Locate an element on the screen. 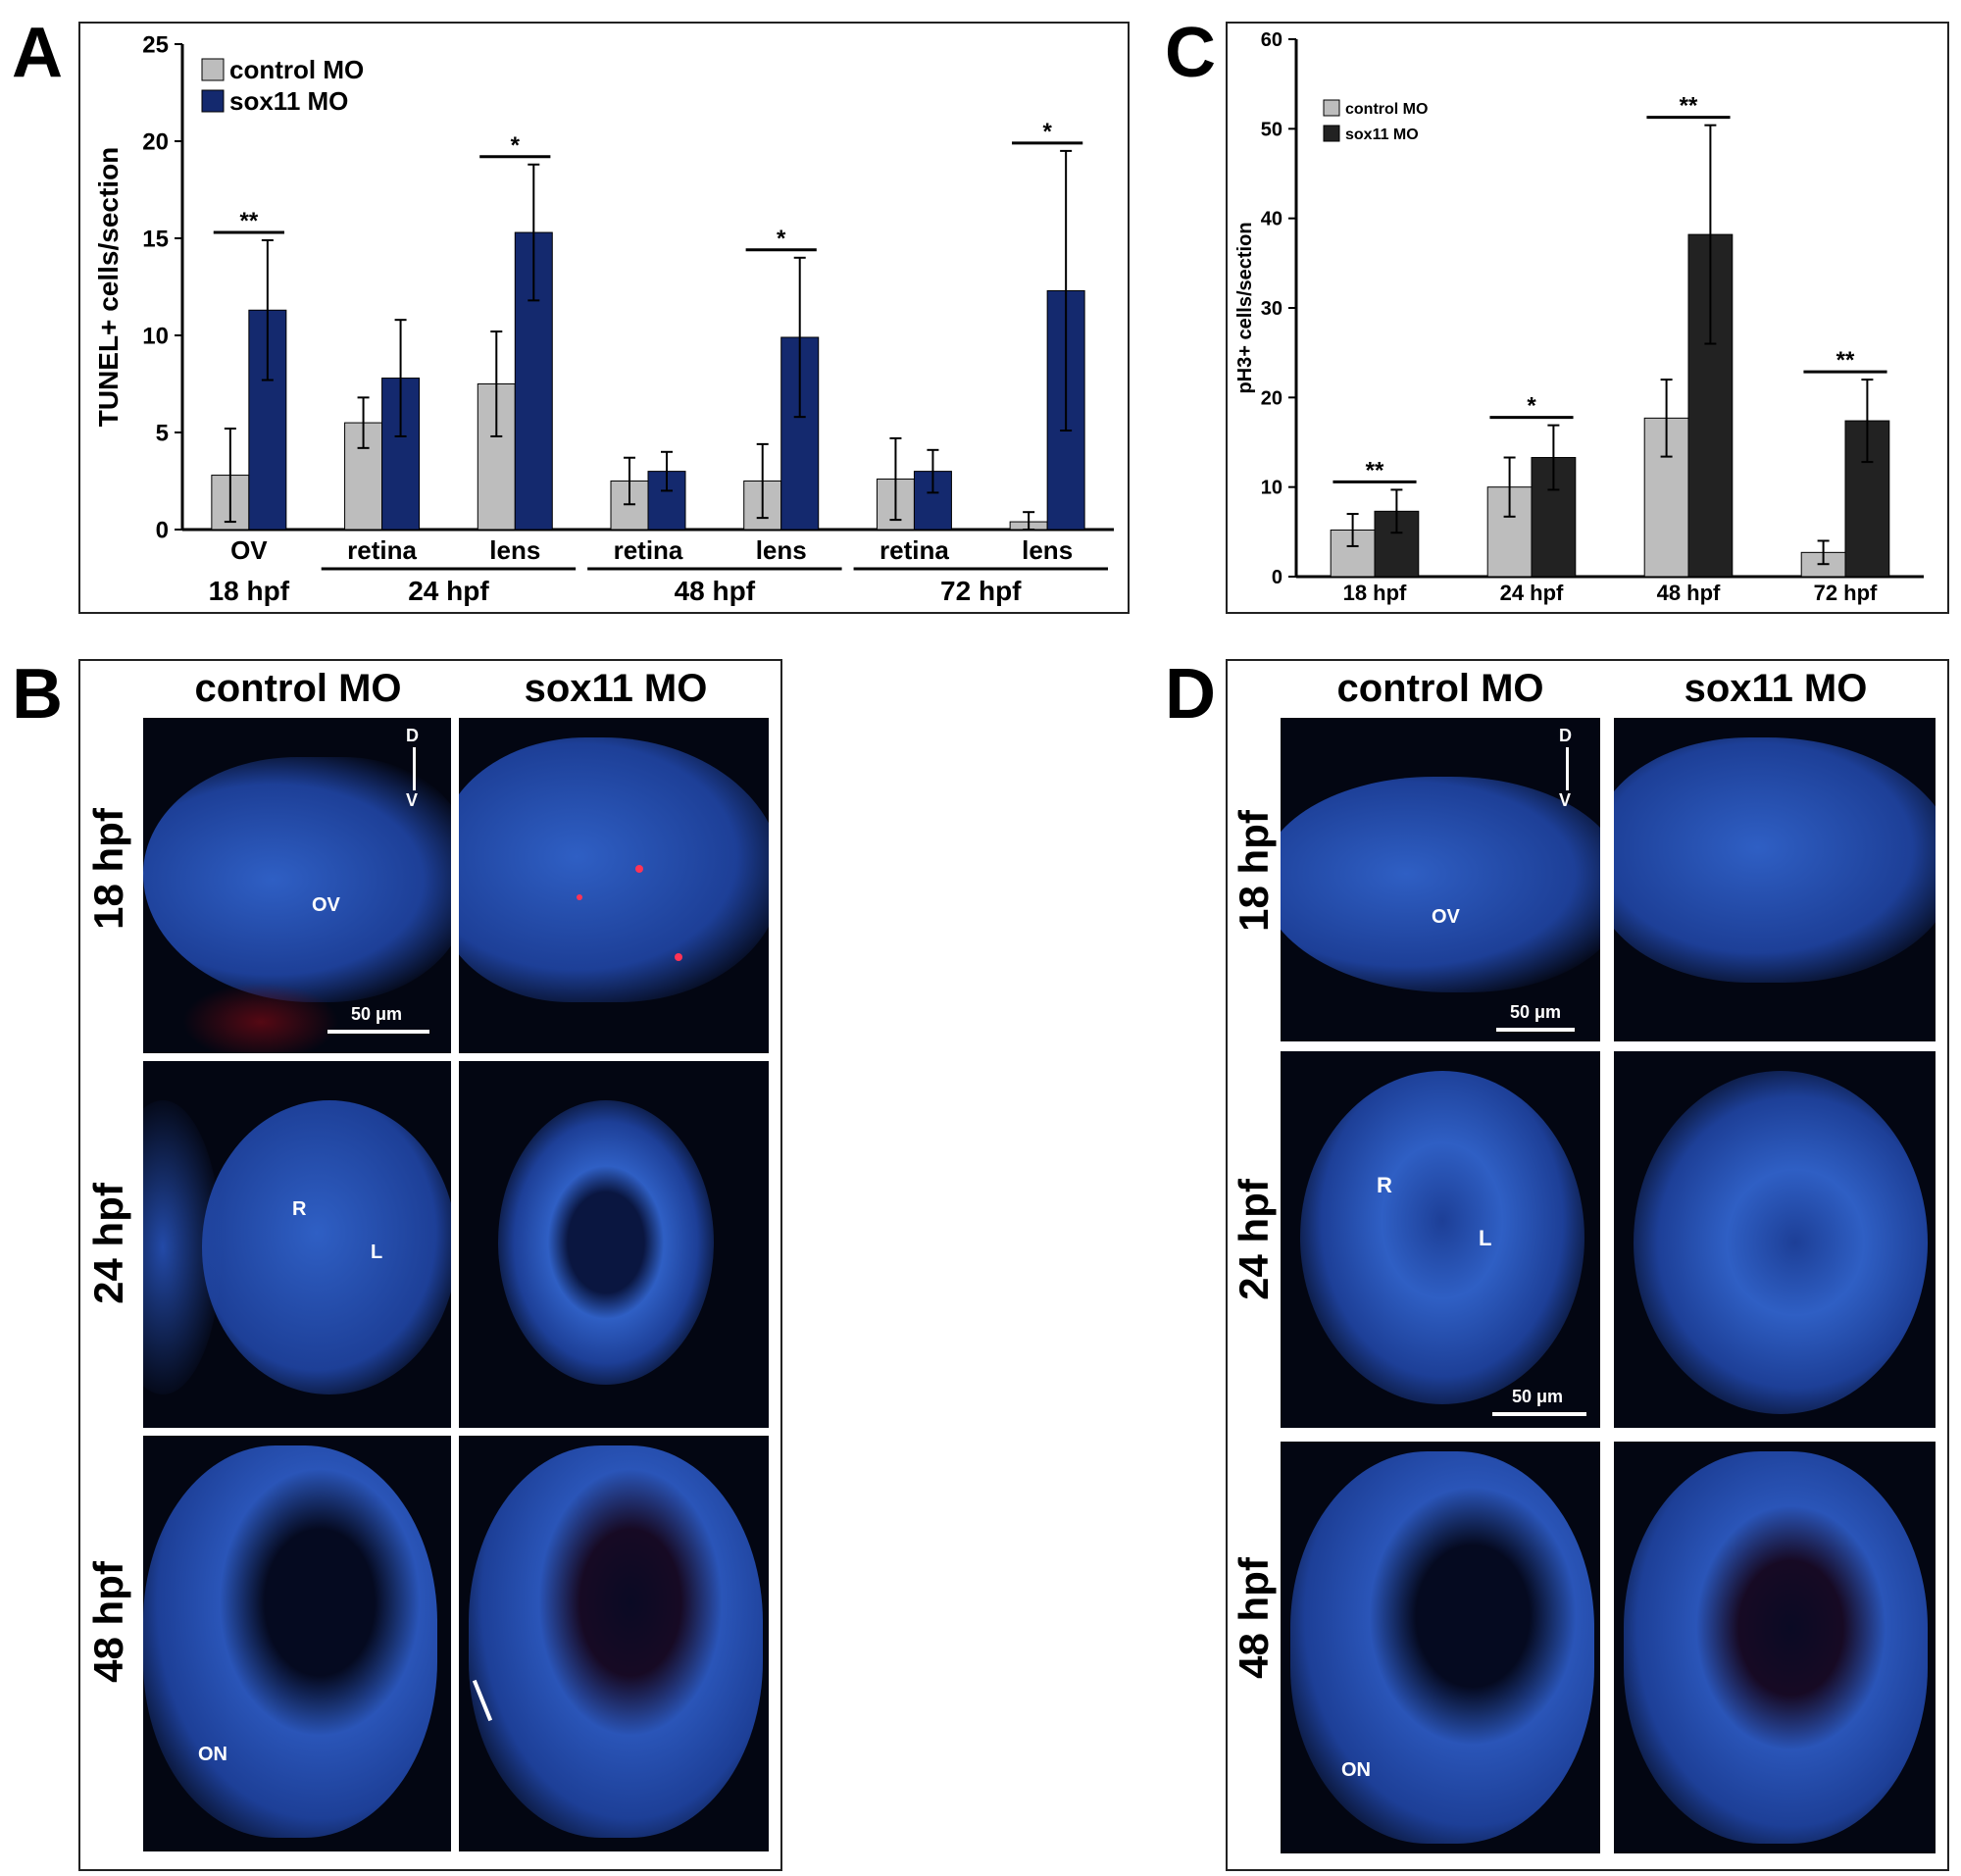  micrograph-d-48hpf-control: ON is located at coordinates (1440, 1647).